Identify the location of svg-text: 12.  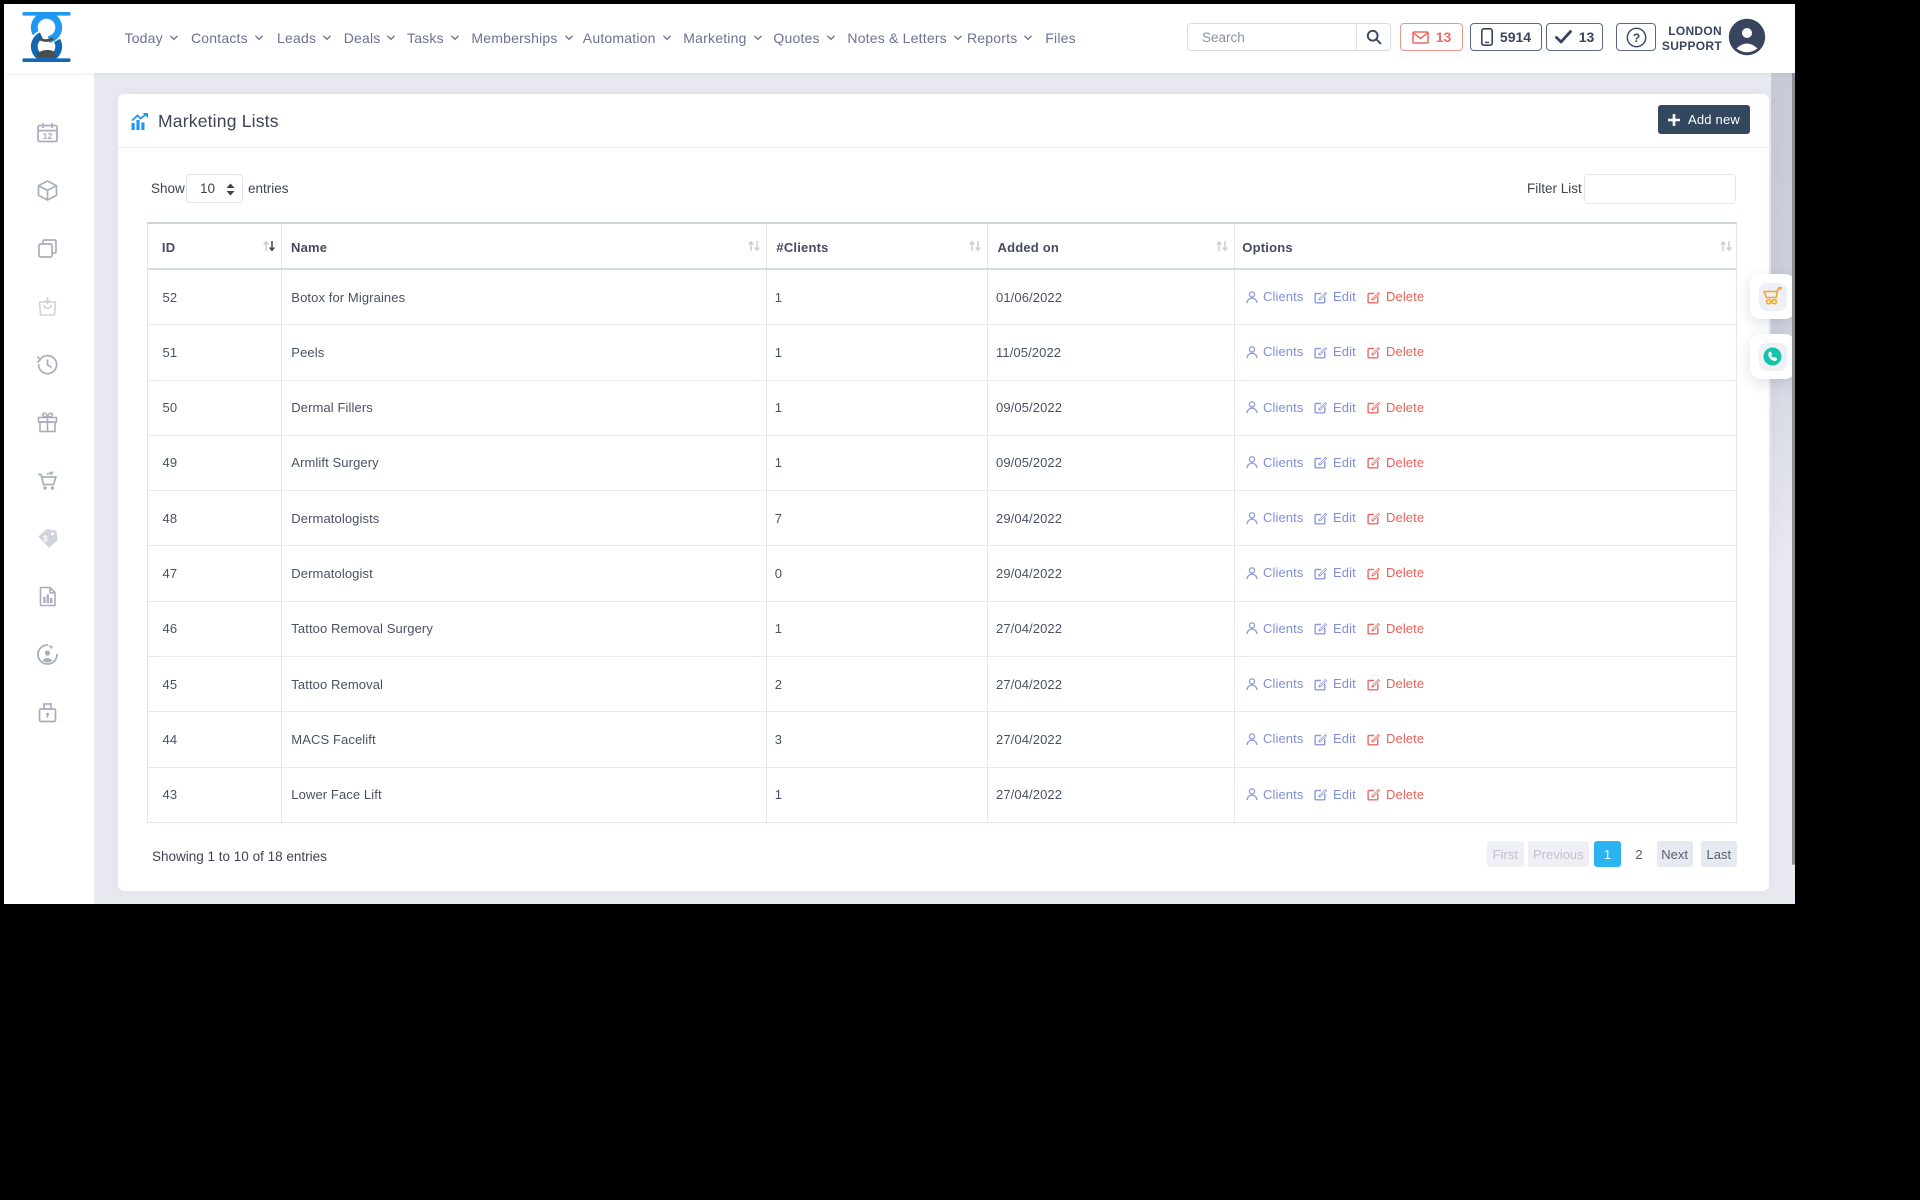
(48, 136).